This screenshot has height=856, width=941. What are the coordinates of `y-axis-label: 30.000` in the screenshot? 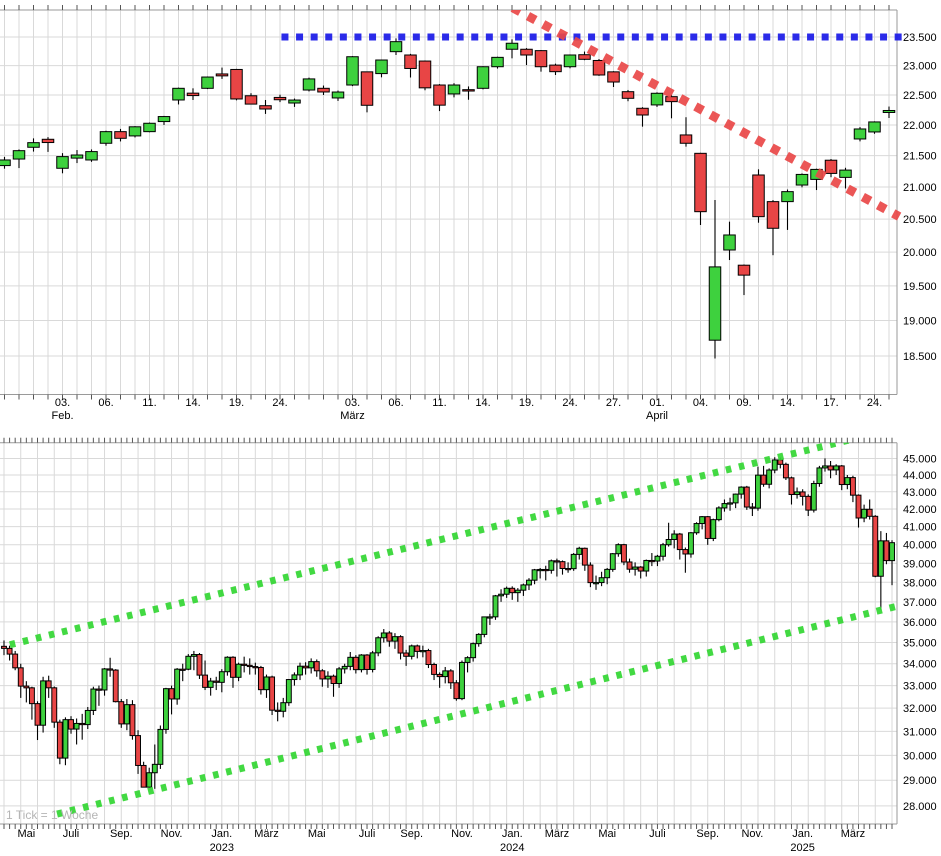 It's located at (920, 756).